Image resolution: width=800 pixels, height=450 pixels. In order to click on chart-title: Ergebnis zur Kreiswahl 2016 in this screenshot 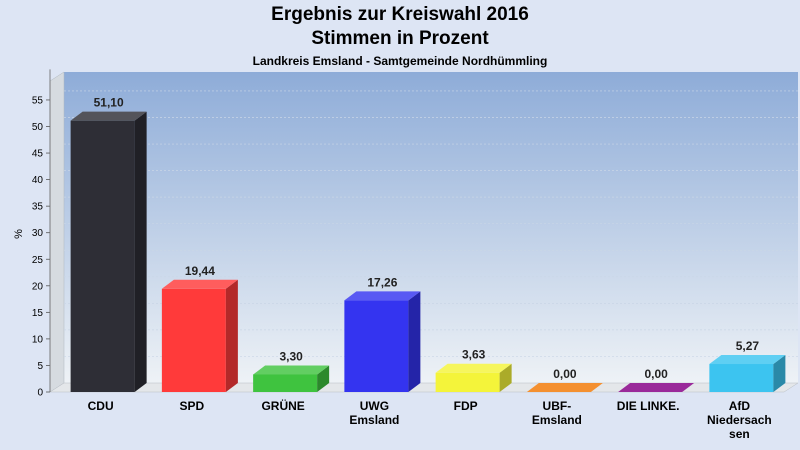, I will do `click(400, 14)`.